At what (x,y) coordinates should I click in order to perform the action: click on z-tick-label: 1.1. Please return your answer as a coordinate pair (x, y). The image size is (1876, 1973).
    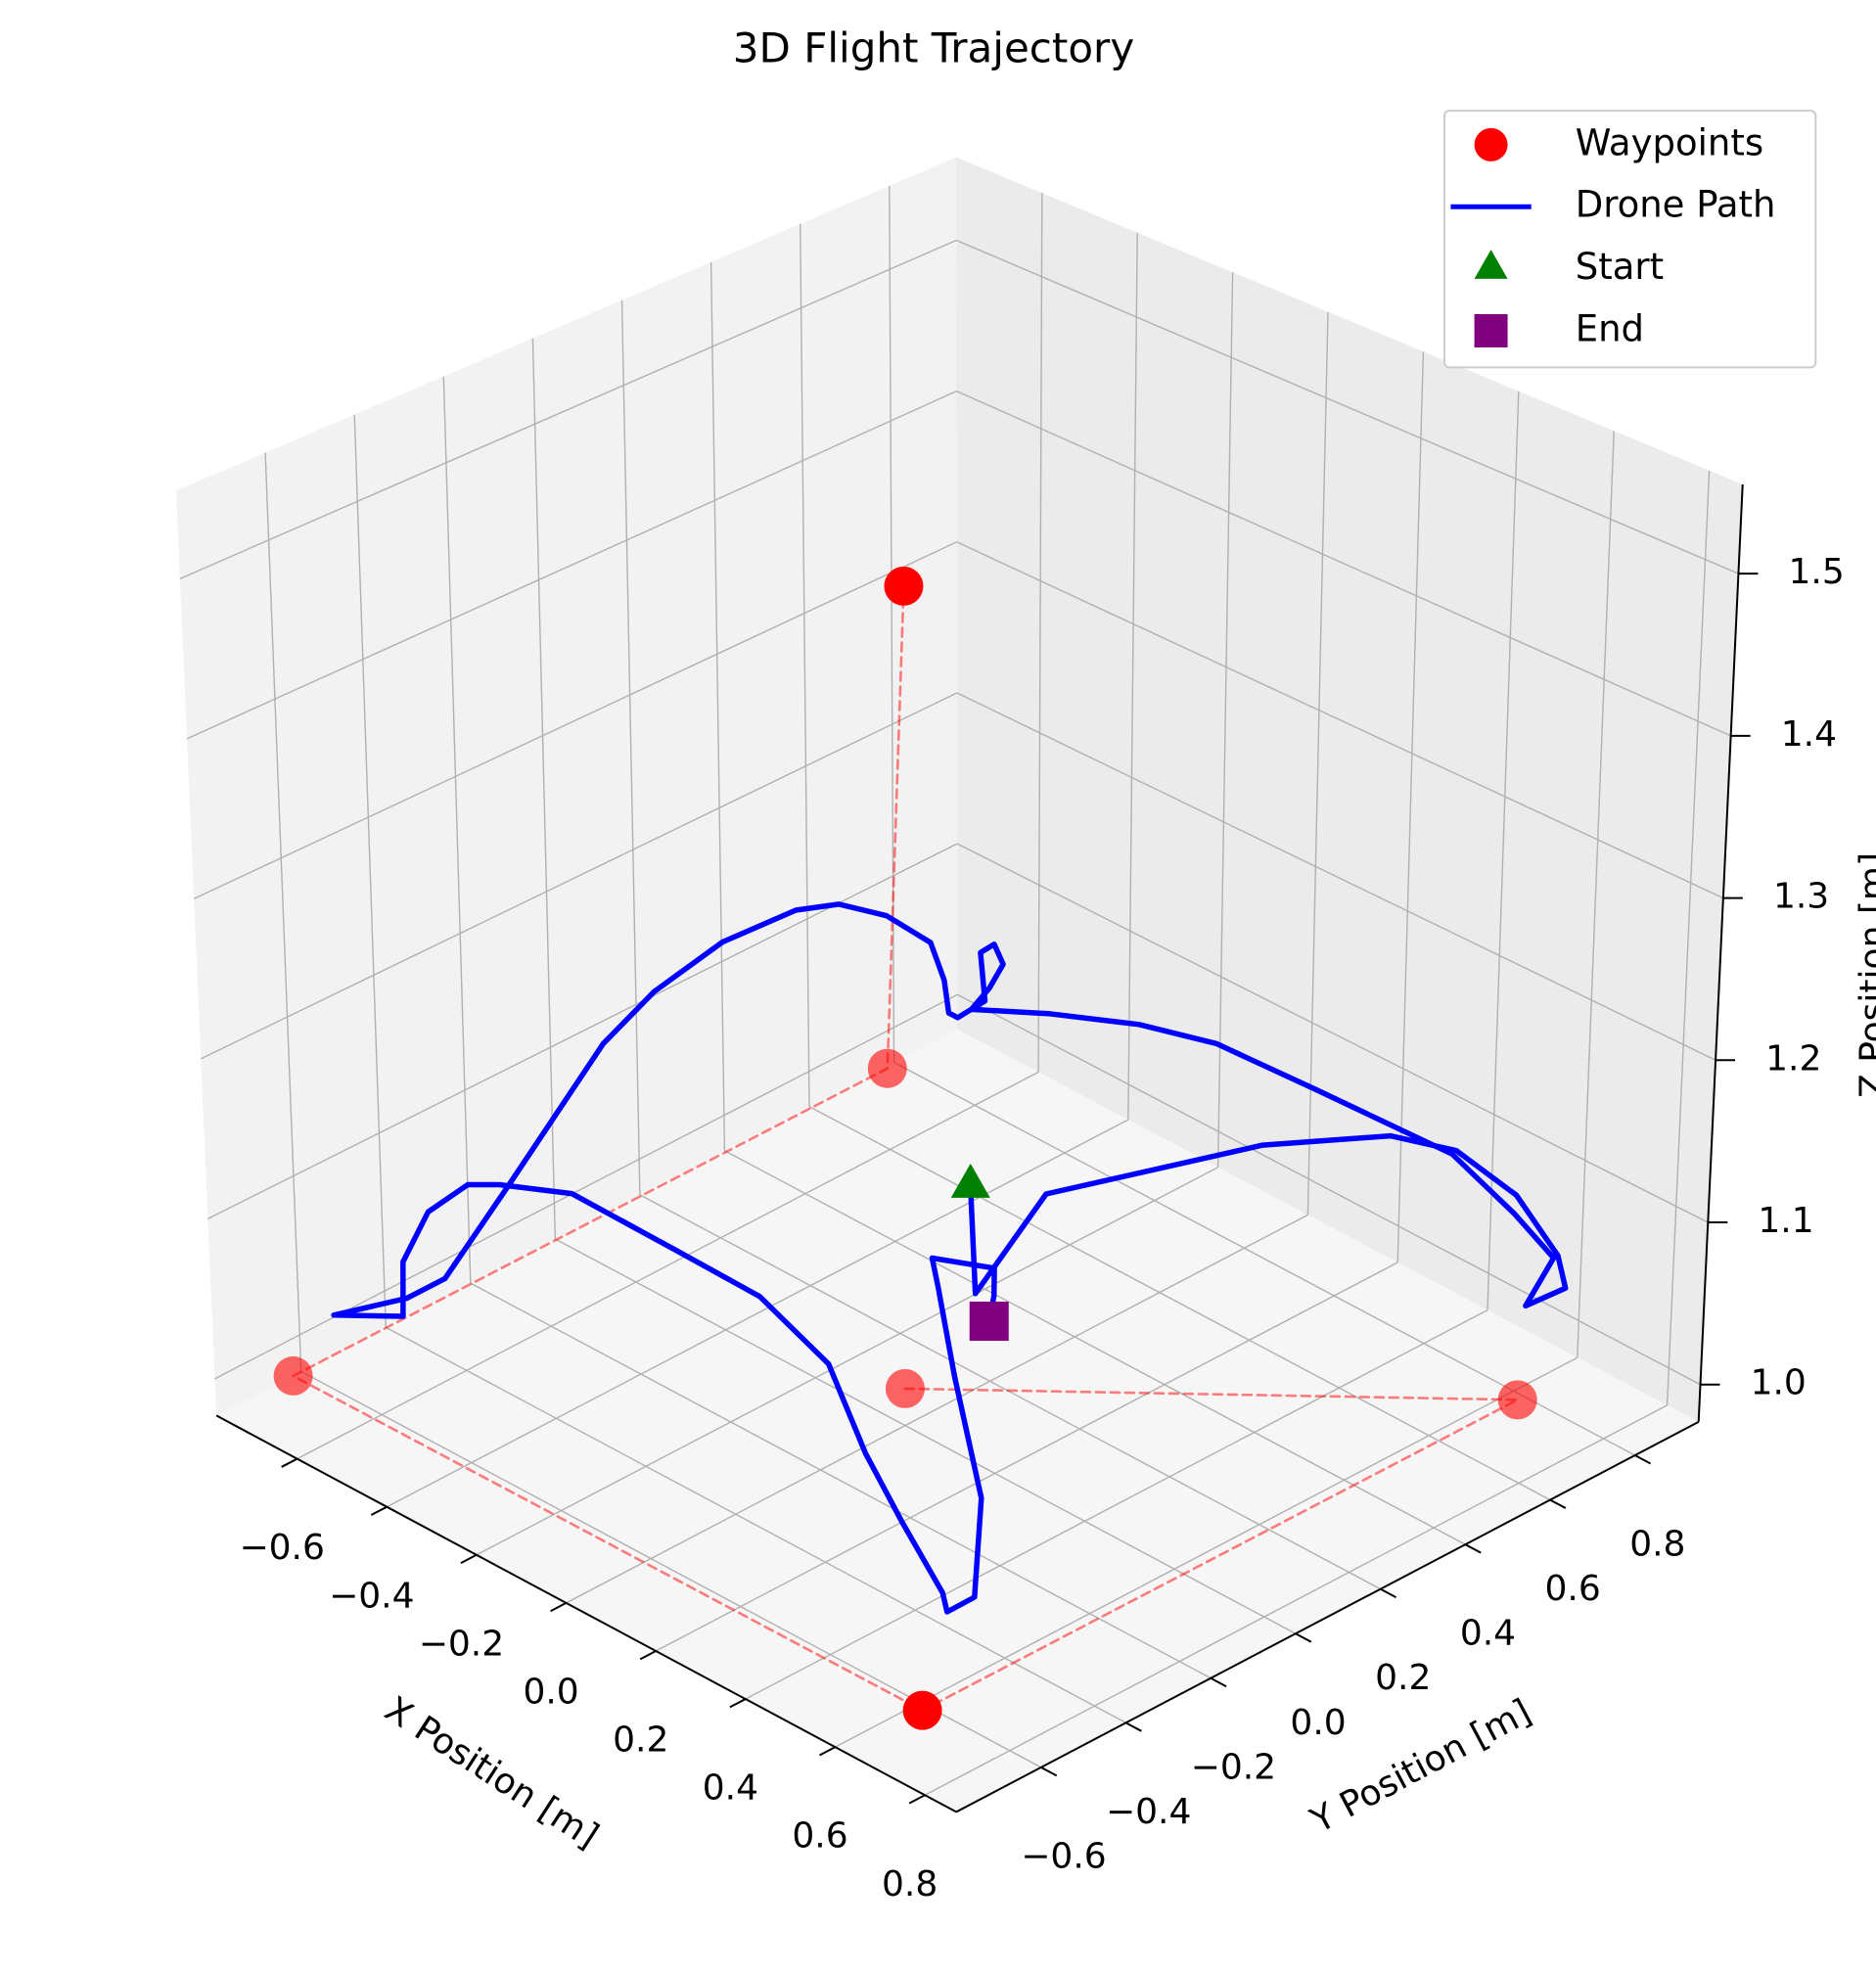
    Looking at the image, I should click on (1785, 1221).